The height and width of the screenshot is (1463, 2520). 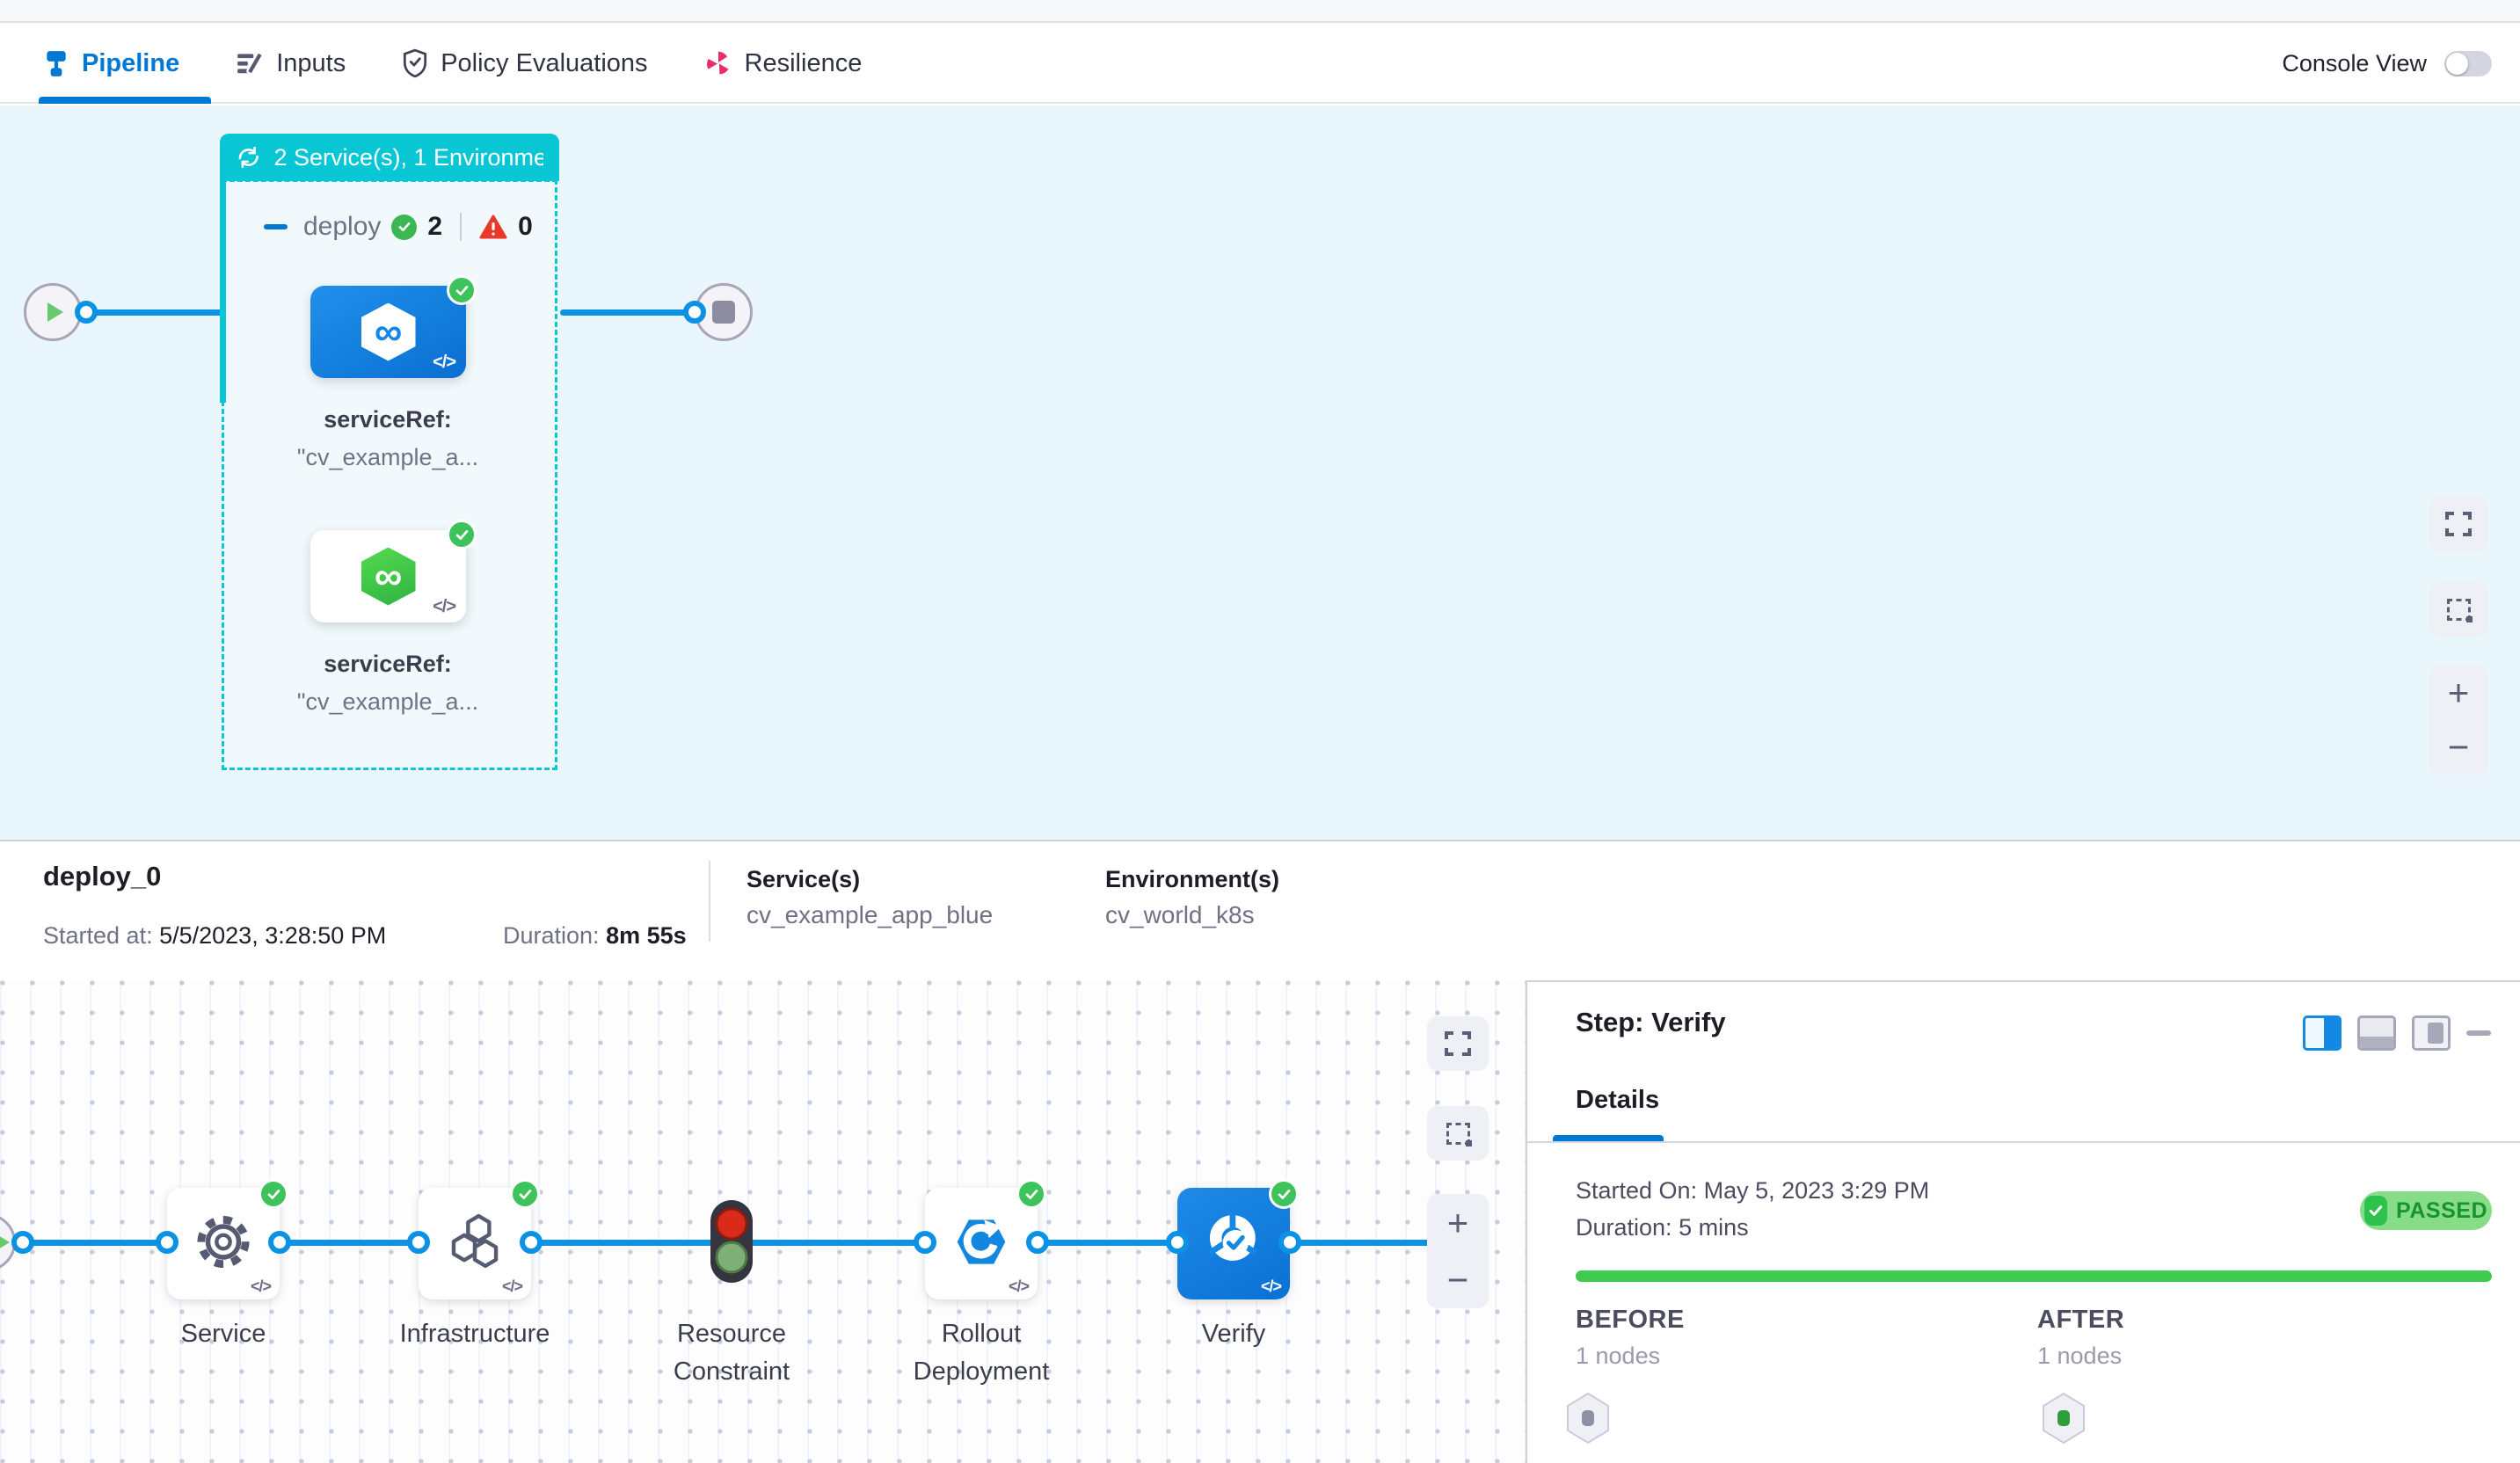 I want to click on tab-policy-evaluations-label: Policy Evaluations, so click(x=544, y=63).